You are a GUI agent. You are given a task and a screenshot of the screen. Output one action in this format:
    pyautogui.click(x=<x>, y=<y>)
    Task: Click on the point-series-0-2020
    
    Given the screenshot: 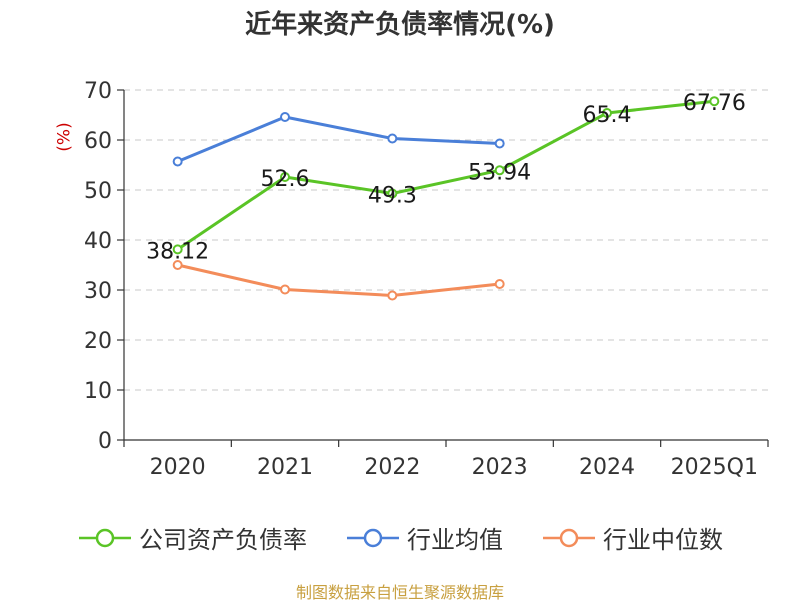 What is the action you would take?
    pyautogui.click(x=177, y=249)
    